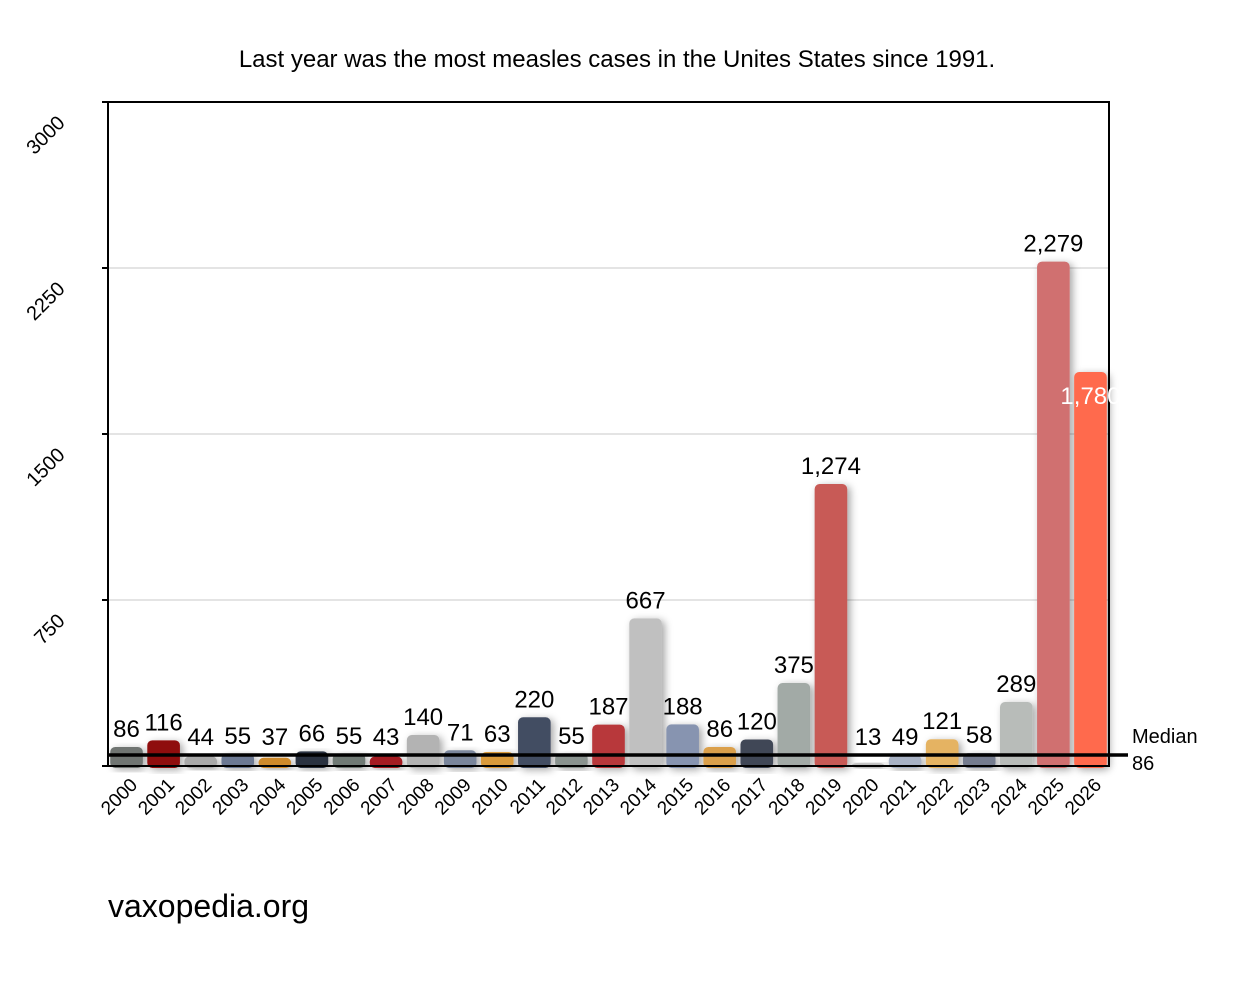  What do you see at coordinates (608, 707) in the screenshot?
I see `data-label-2013: 187` at bounding box center [608, 707].